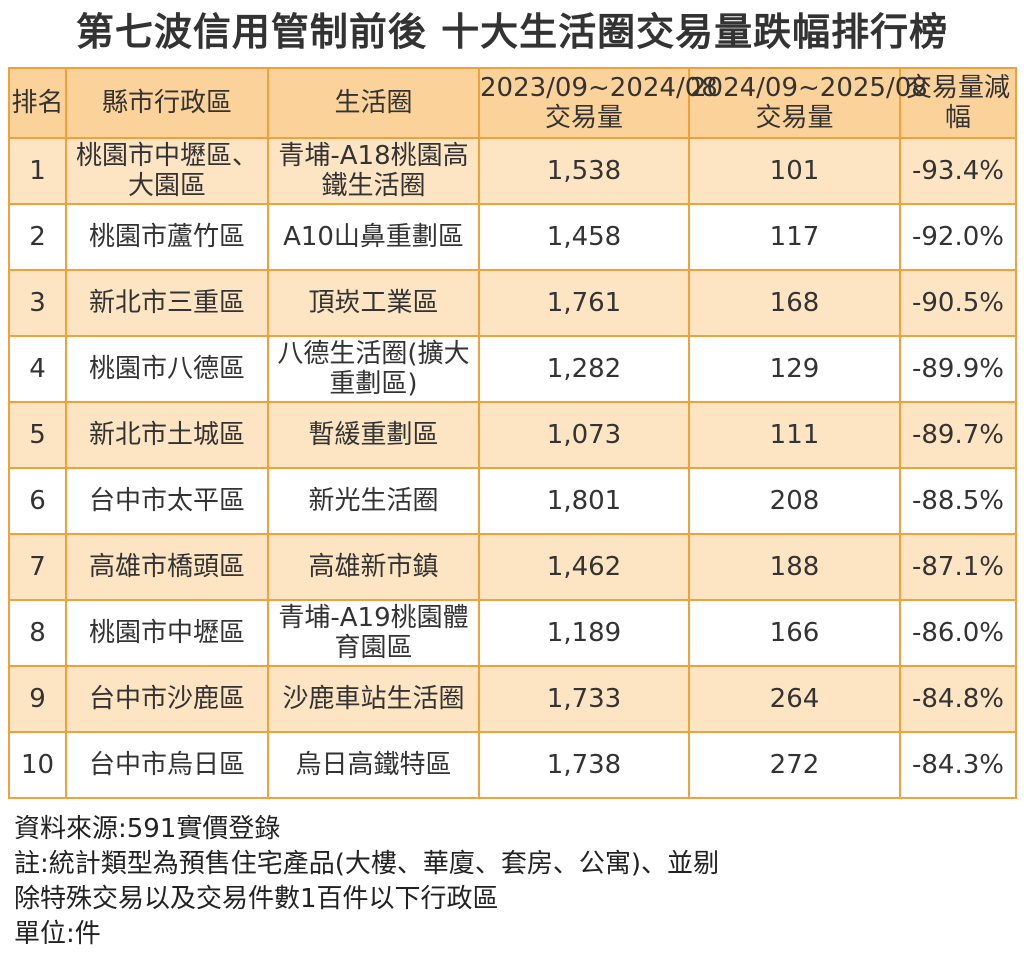 The height and width of the screenshot is (959, 1024). I want to click on cell-district: 新北市三重區, so click(167, 303).